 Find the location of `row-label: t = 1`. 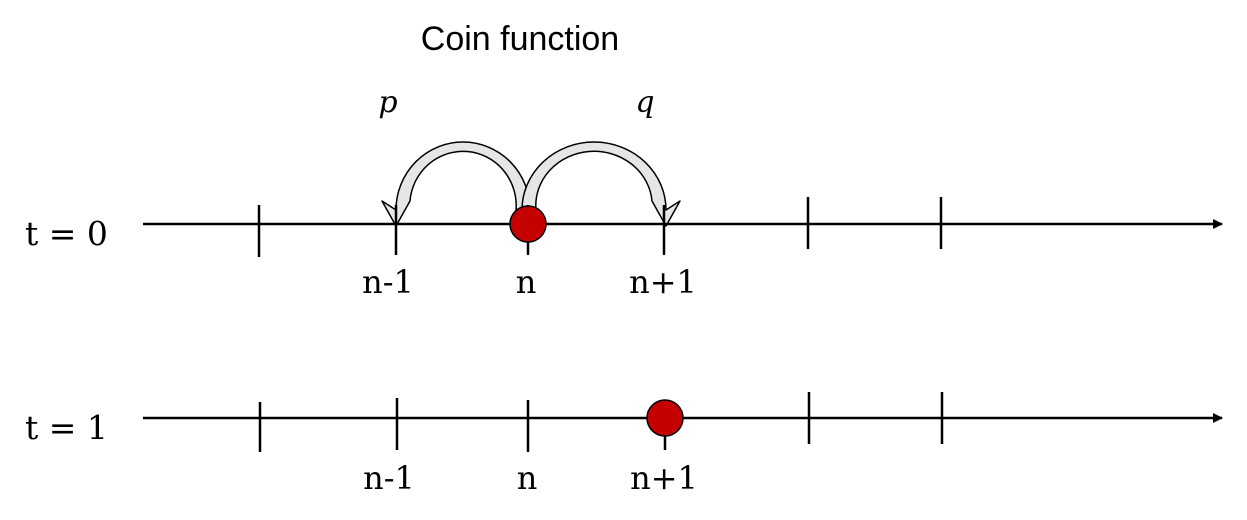

row-label: t = 1 is located at coordinates (66, 427).